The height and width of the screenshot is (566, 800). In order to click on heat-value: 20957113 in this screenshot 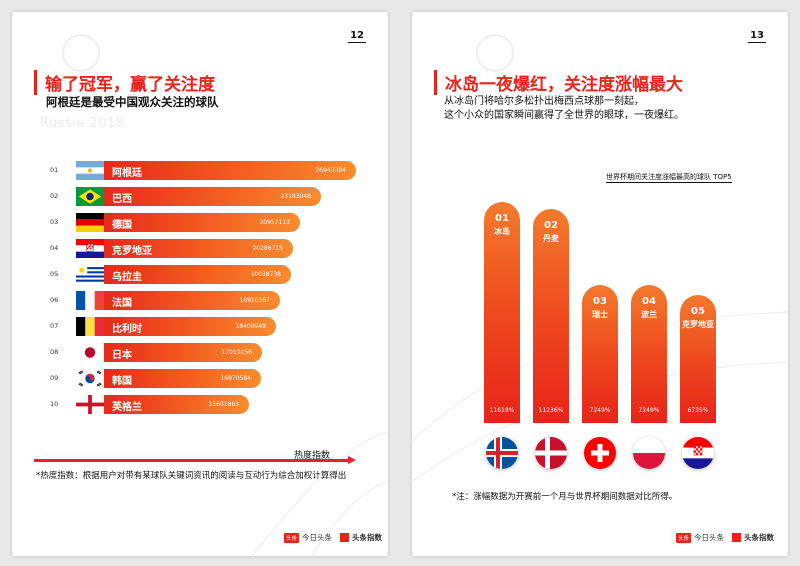, I will do `click(274, 222)`.